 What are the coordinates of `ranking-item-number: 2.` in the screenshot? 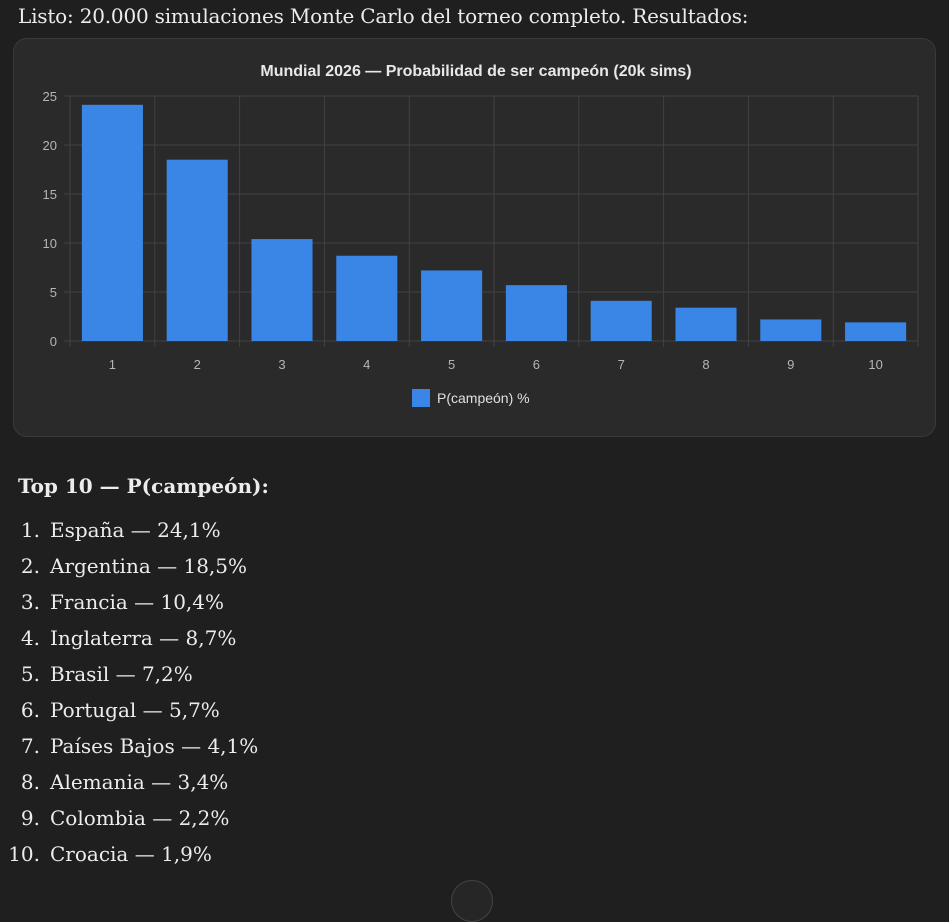 It's located at (30, 566).